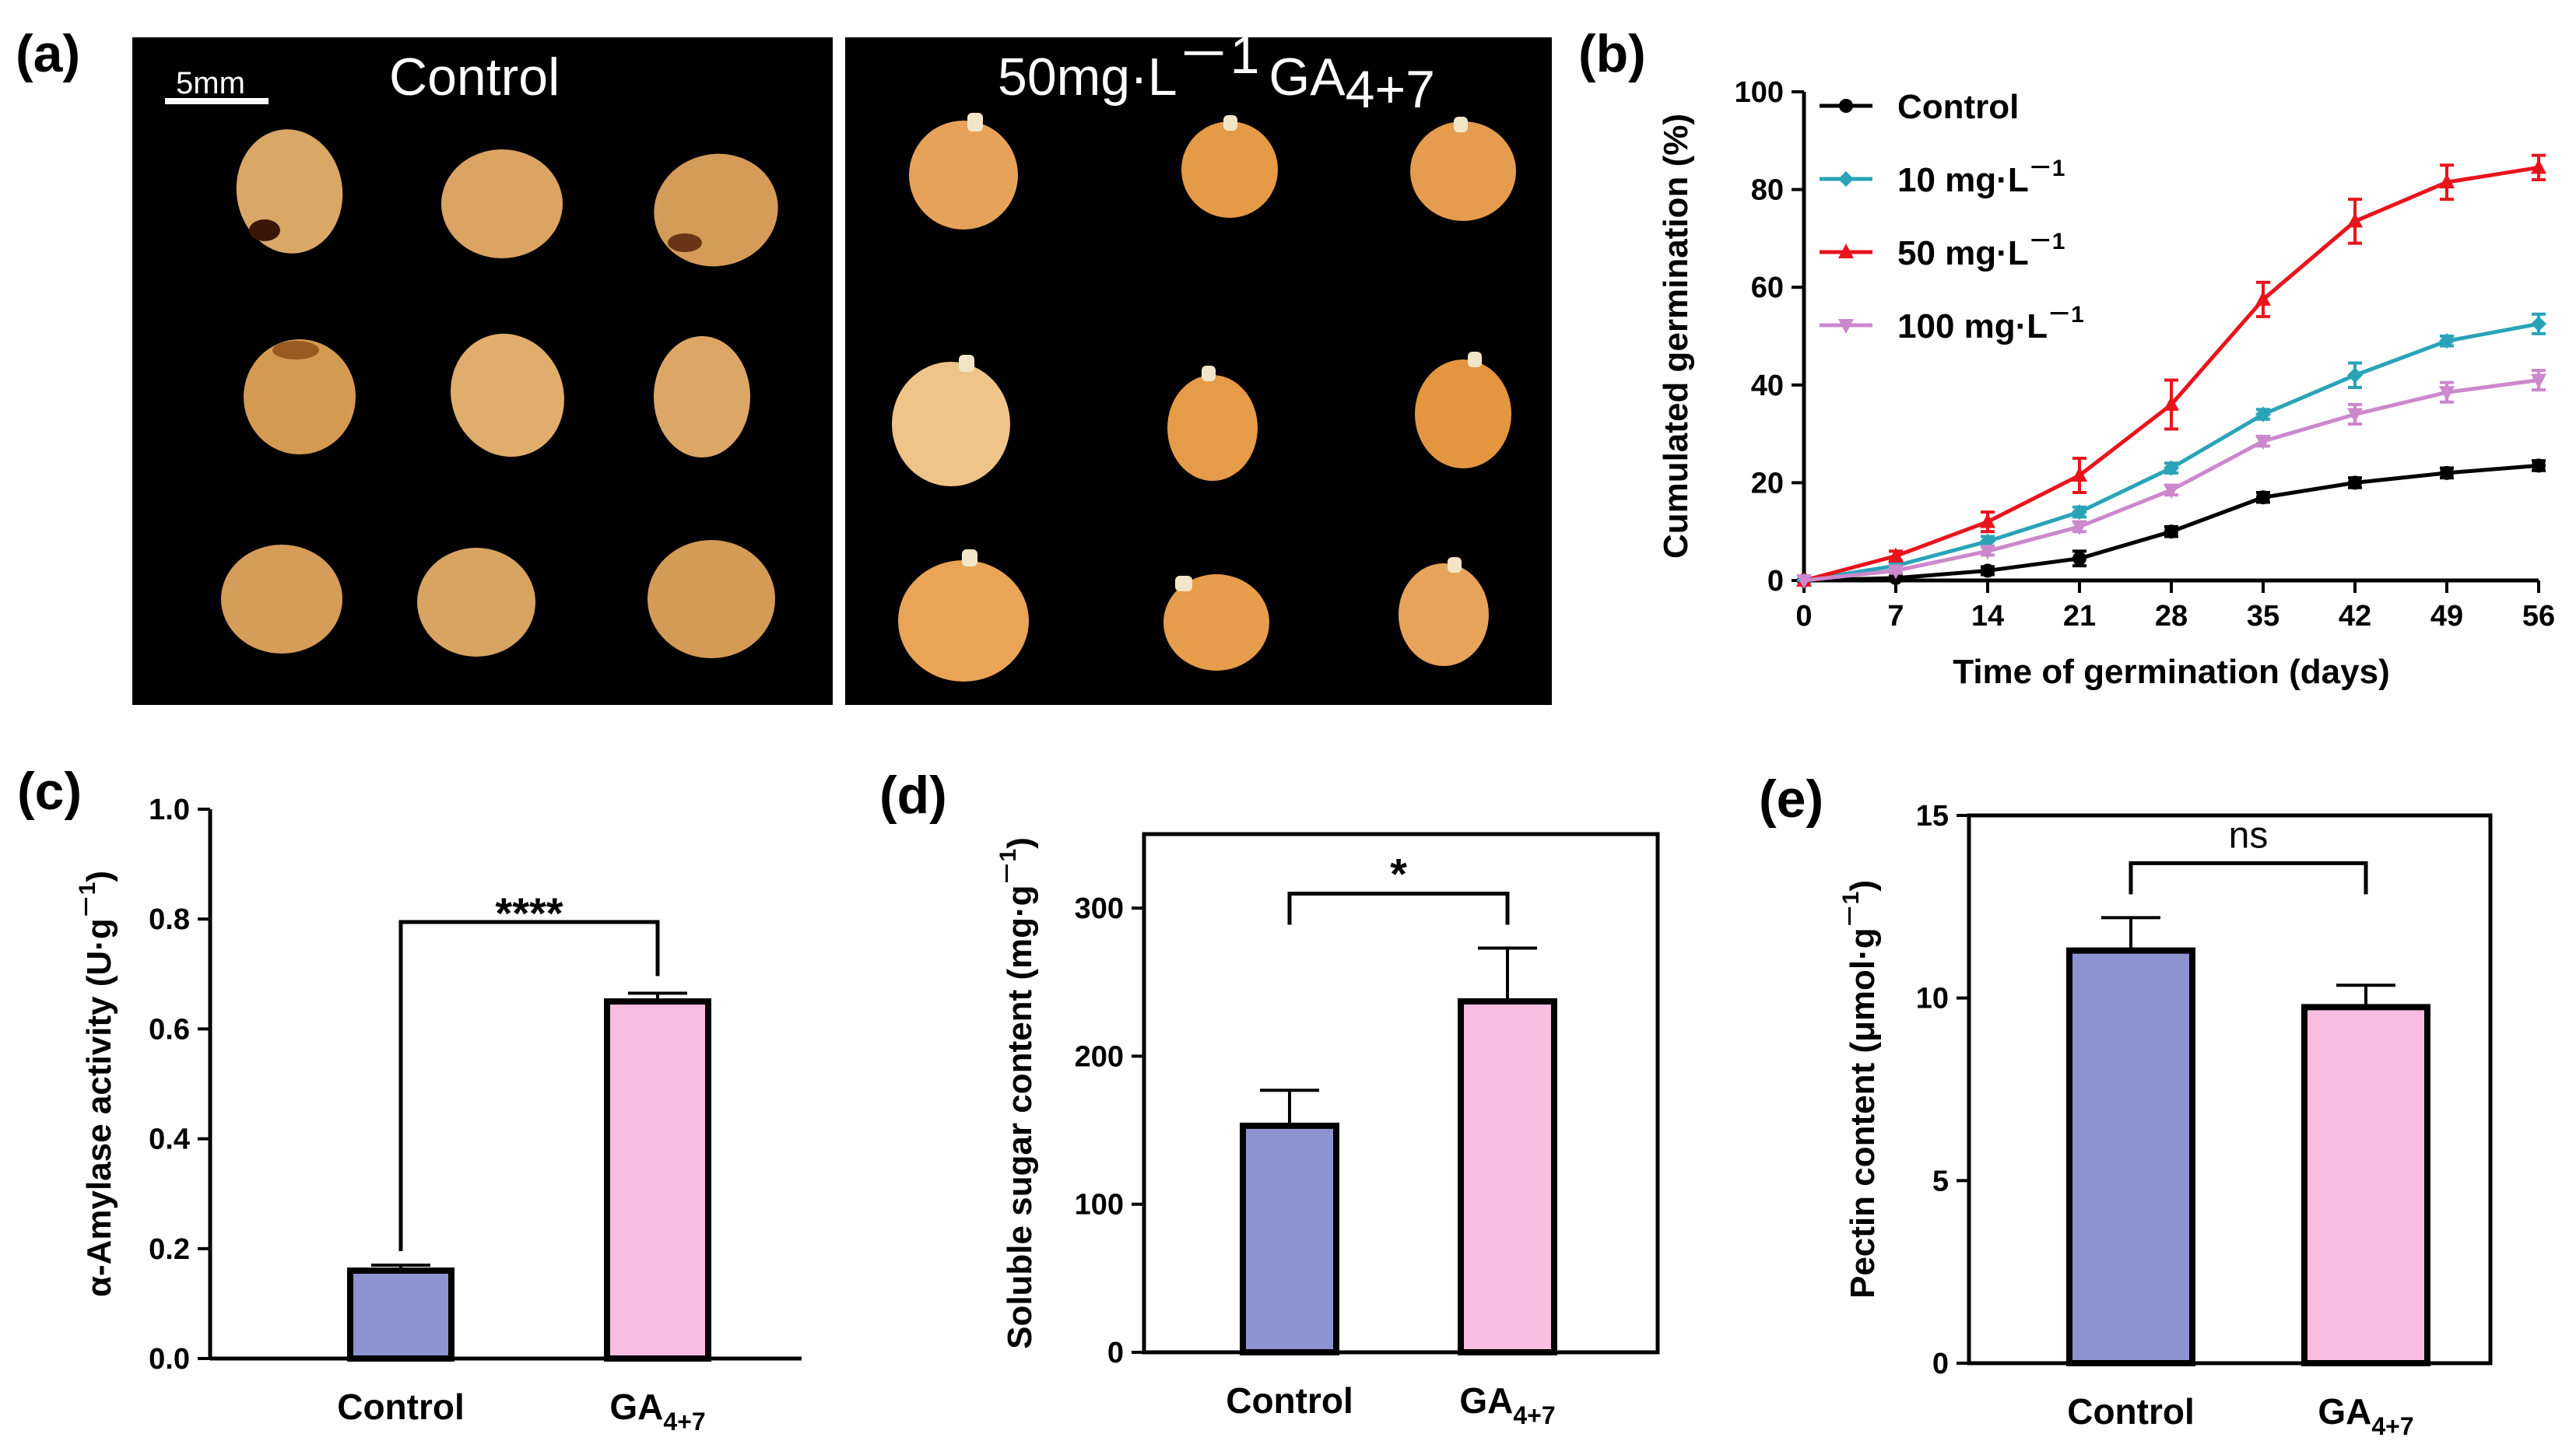 Image resolution: width=2576 pixels, height=1455 pixels. Describe the element at coordinates (1088, 77) in the screenshot. I see `photo-ga-title-main: 50mg·L` at that location.